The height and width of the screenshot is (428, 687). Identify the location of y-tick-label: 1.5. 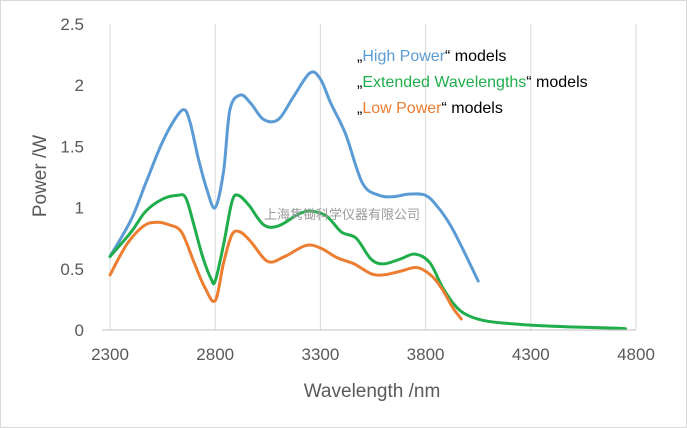
(72, 146).